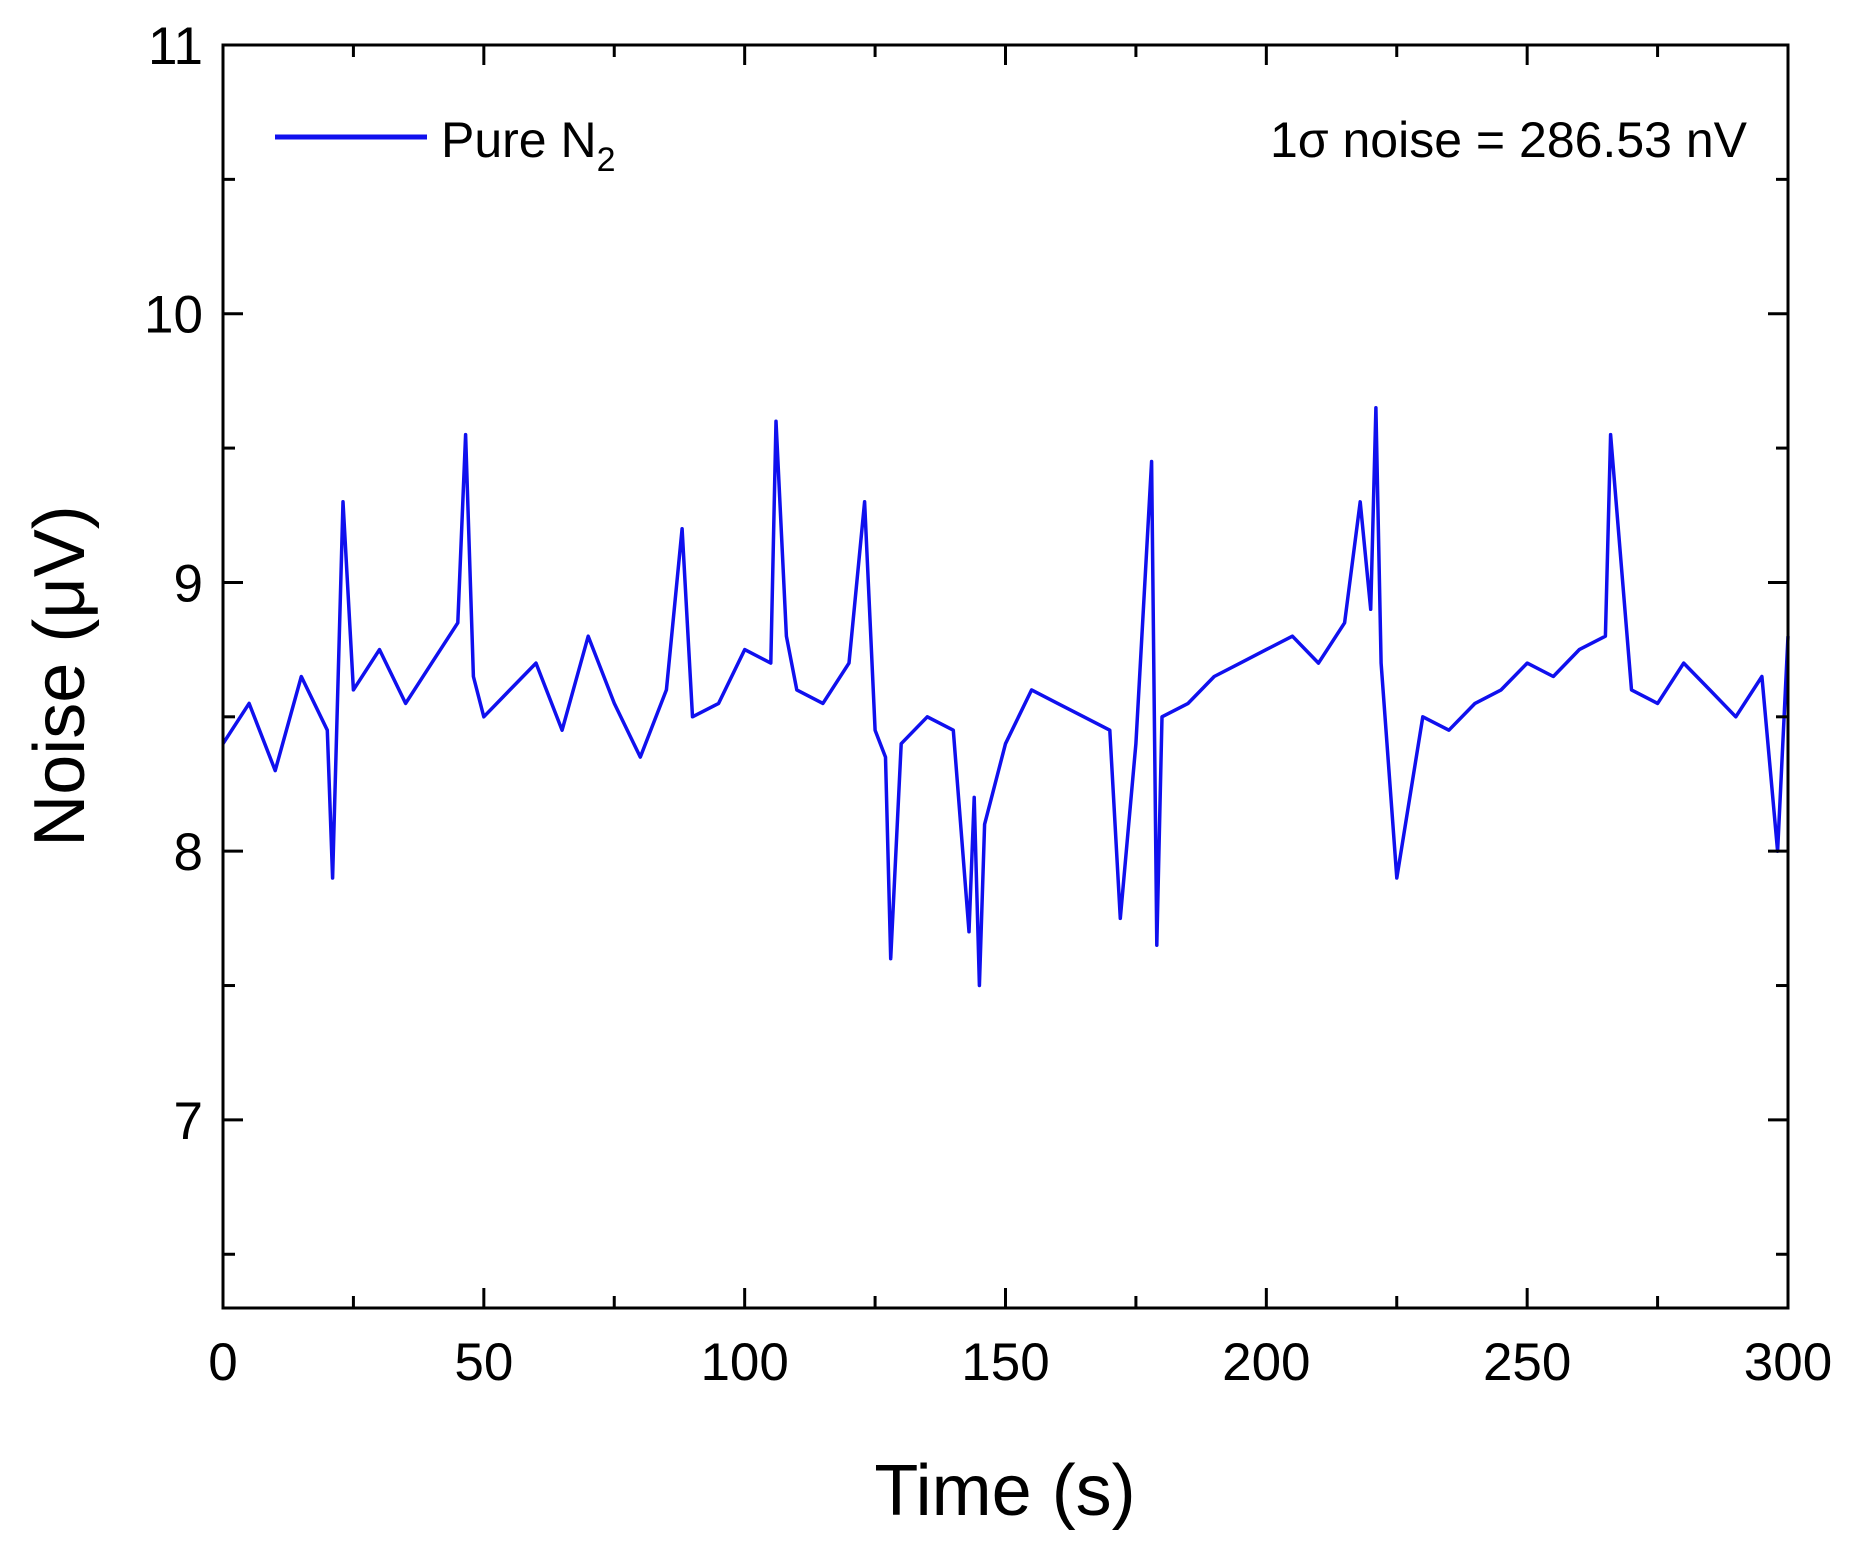 This screenshot has width=1853, height=1551. Describe the element at coordinates (175, 46) in the screenshot. I see `y-tick-label: 11` at that location.